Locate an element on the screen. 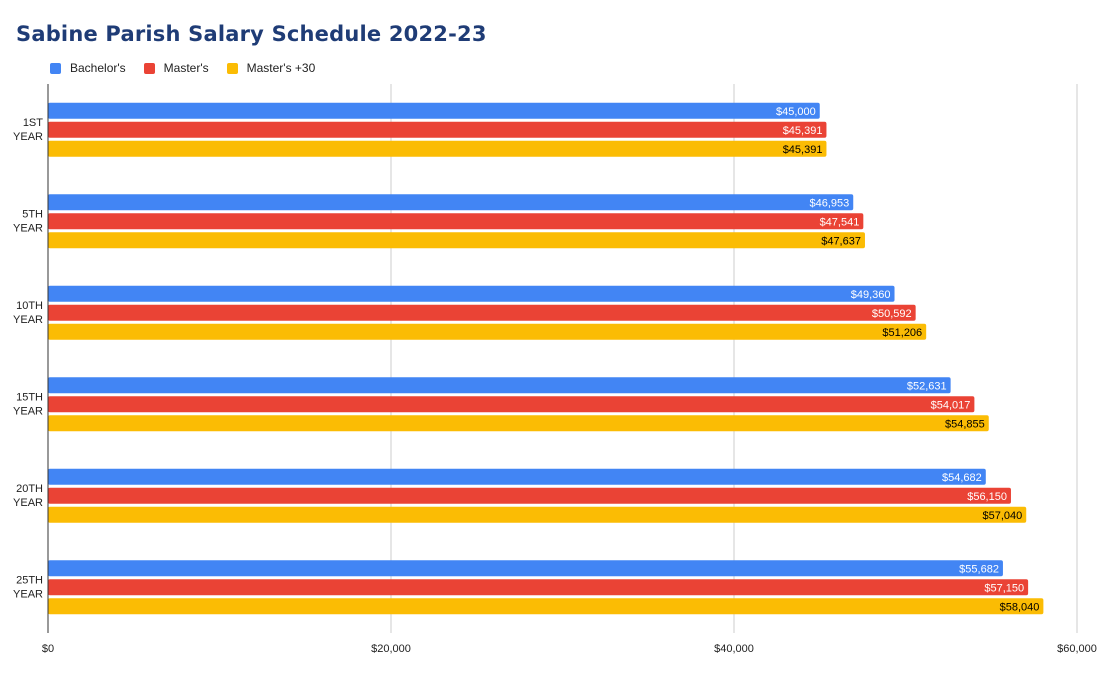 The image size is (1112, 687). data-label: $50,592 is located at coordinates (892, 314).